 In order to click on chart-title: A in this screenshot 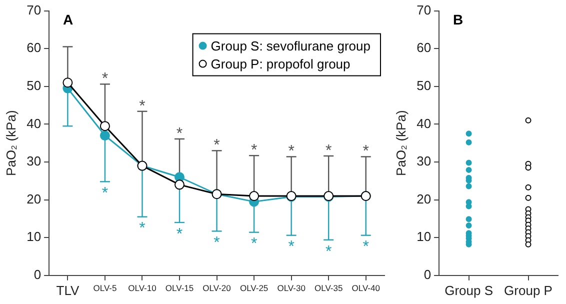, I will do `click(68, 20)`.